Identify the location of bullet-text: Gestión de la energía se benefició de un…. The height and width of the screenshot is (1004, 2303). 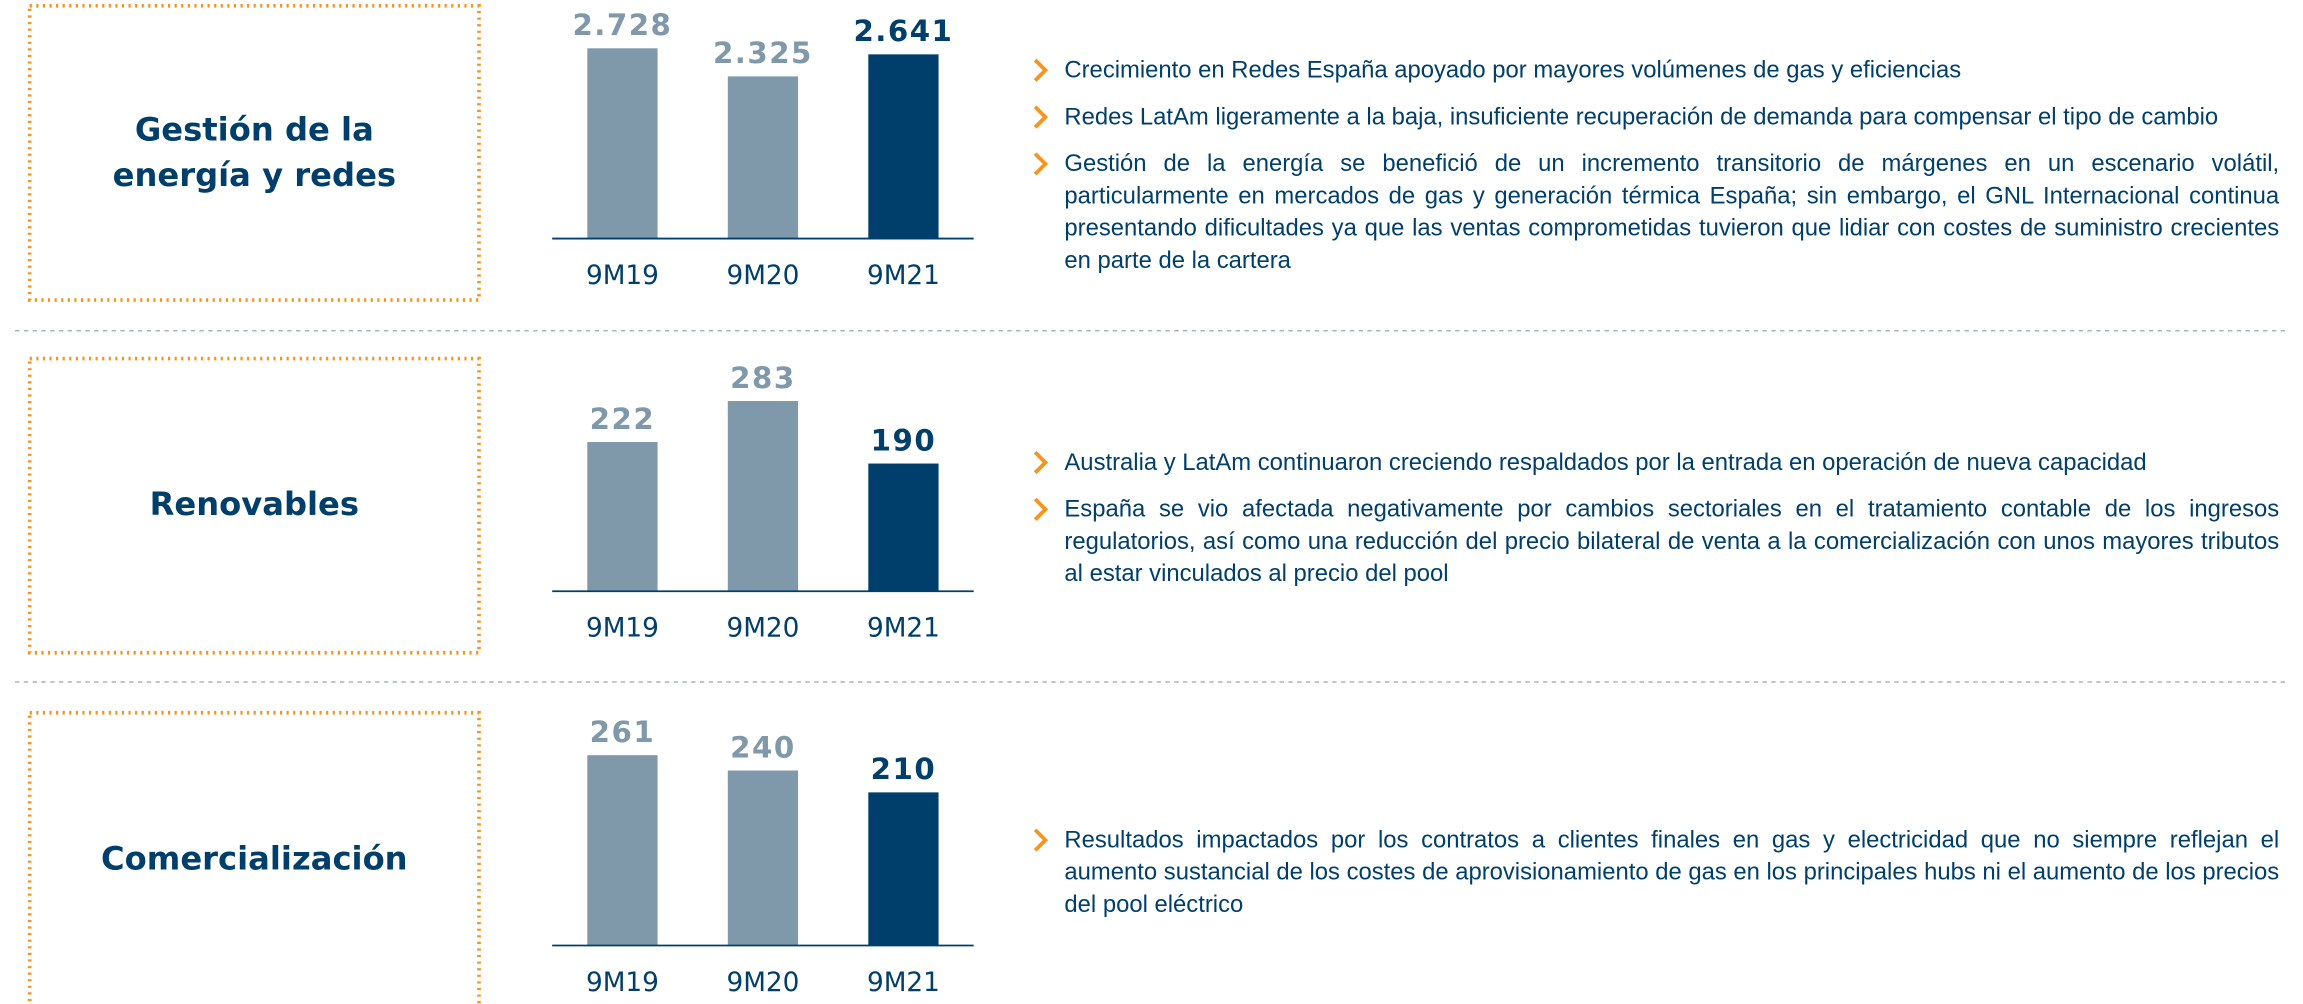
(1672, 212).